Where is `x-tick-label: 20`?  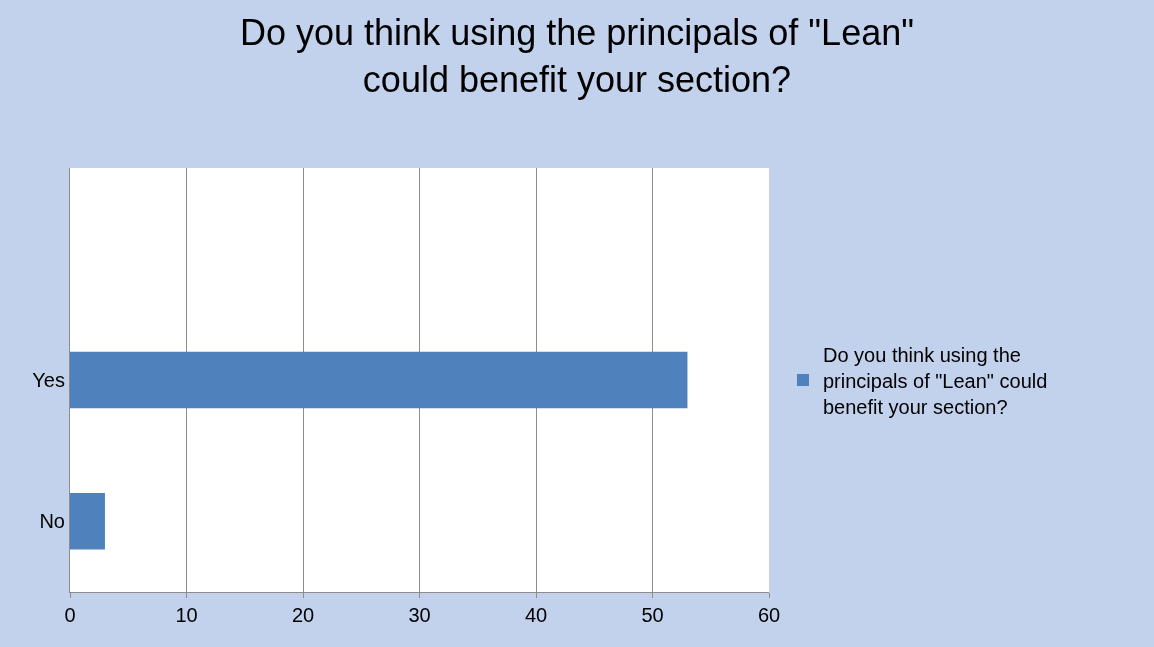
x-tick-label: 20 is located at coordinates (303, 615).